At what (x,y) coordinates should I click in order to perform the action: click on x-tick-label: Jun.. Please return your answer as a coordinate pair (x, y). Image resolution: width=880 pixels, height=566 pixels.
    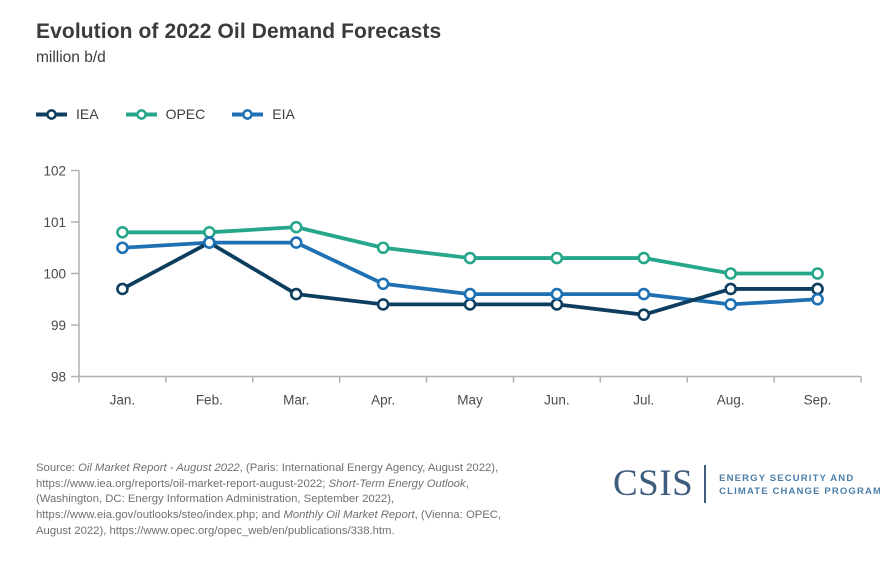
    Looking at the image, I should click on (557, 400).